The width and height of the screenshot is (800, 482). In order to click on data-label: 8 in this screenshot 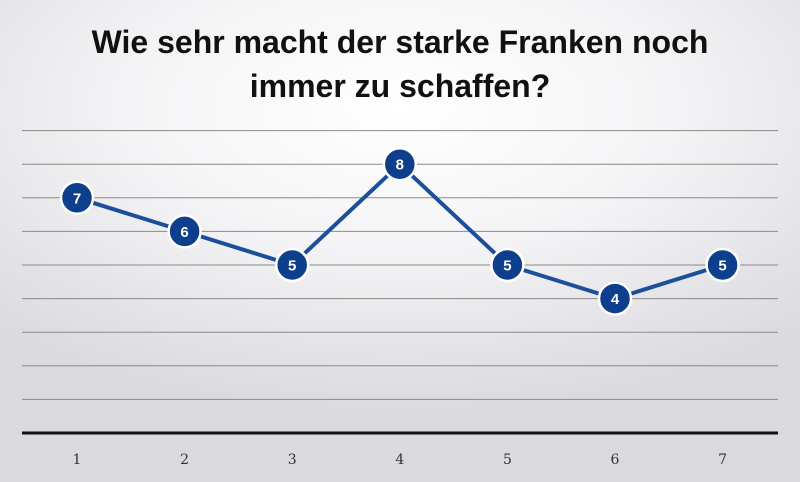, I will do `click(400, 165)`.